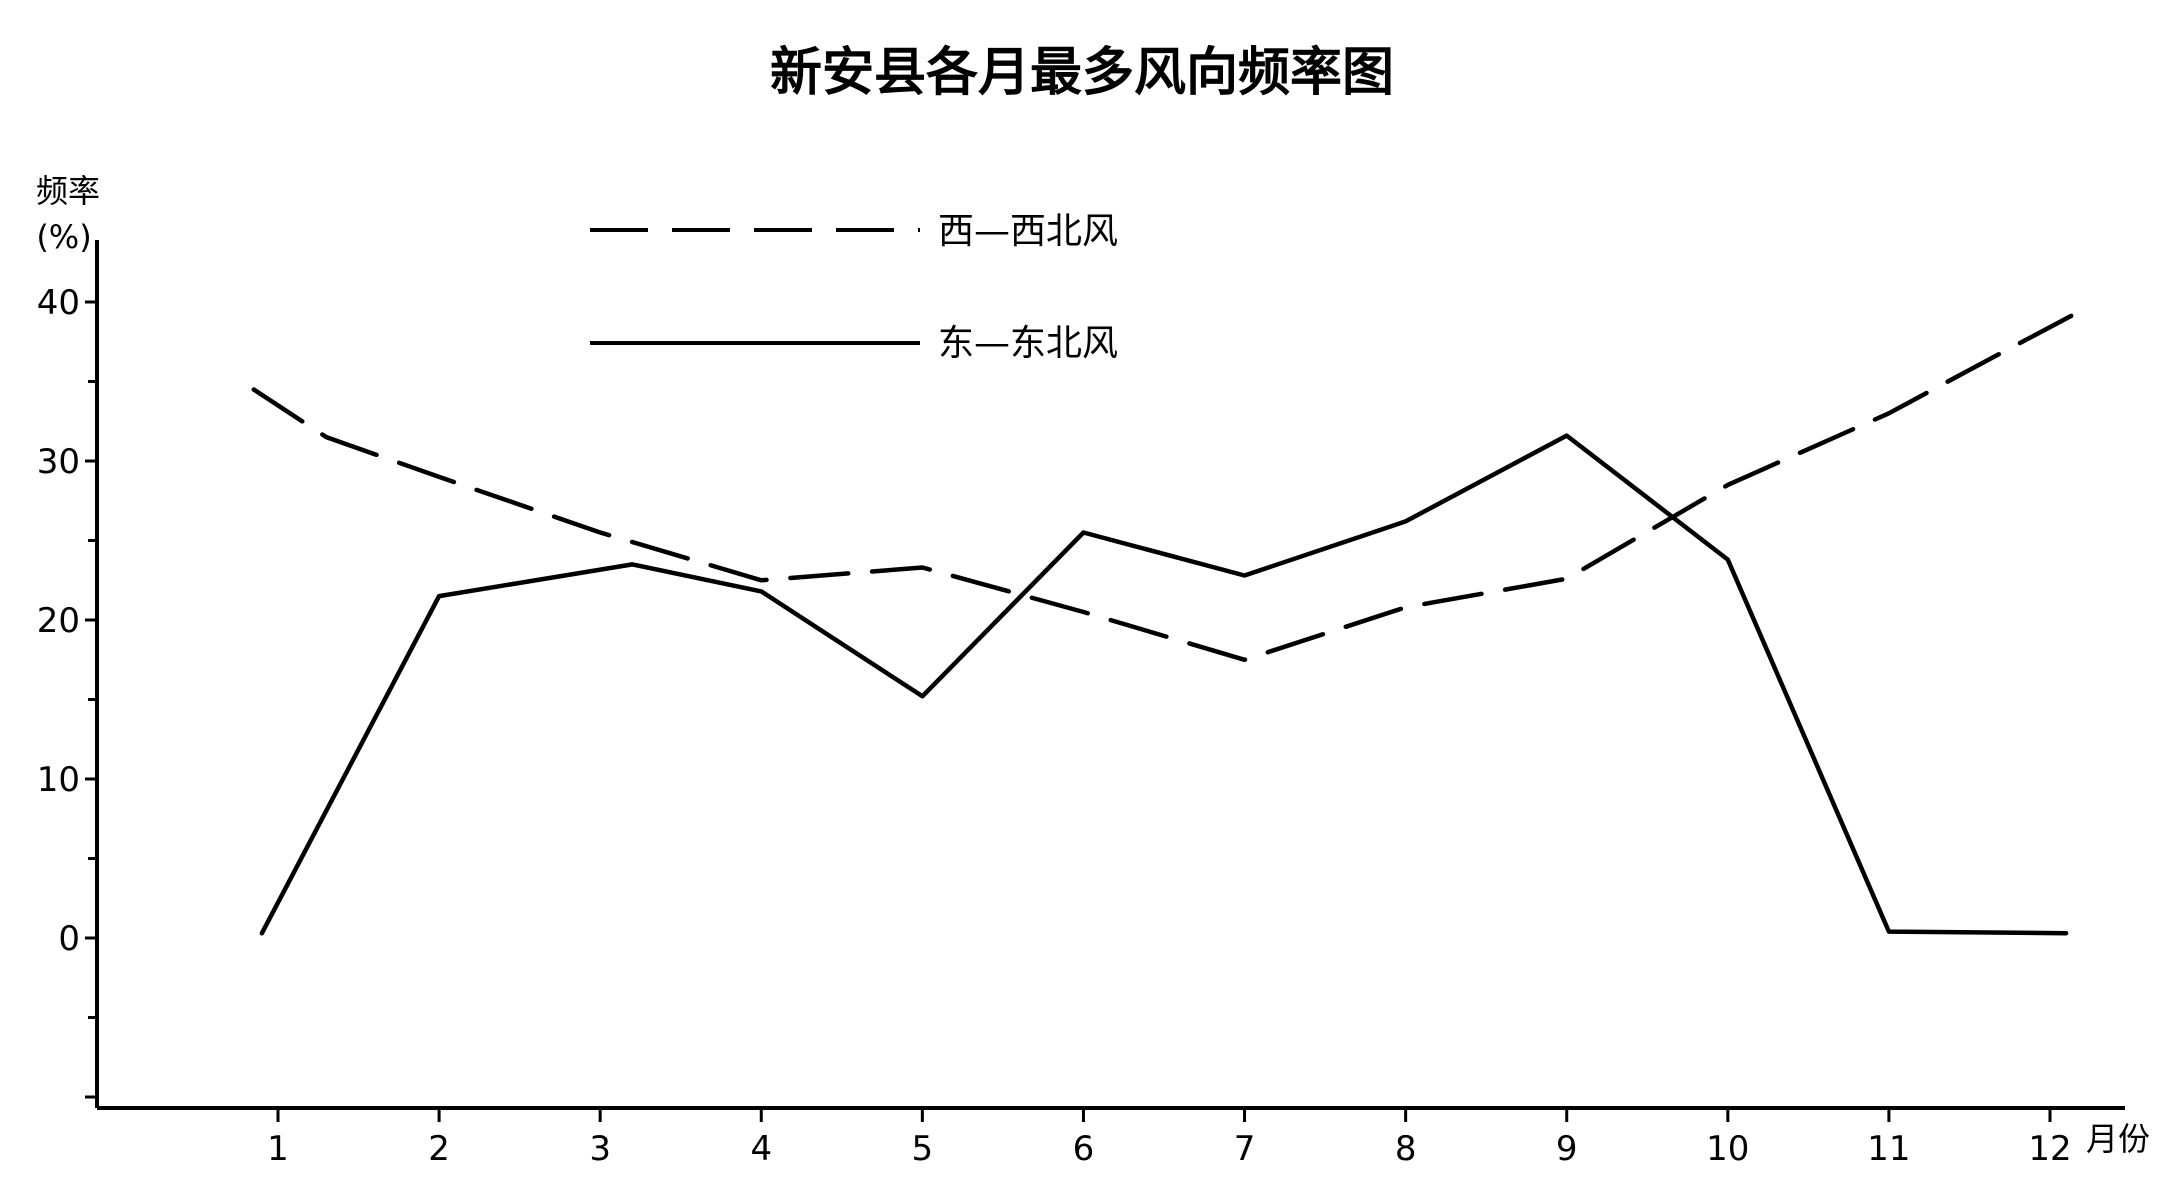 This screenshot has width=2172, height=1182. Describe the element at coordinates (600, 1149) in the screenshot. I see `x-tick-label: 3` at that location.